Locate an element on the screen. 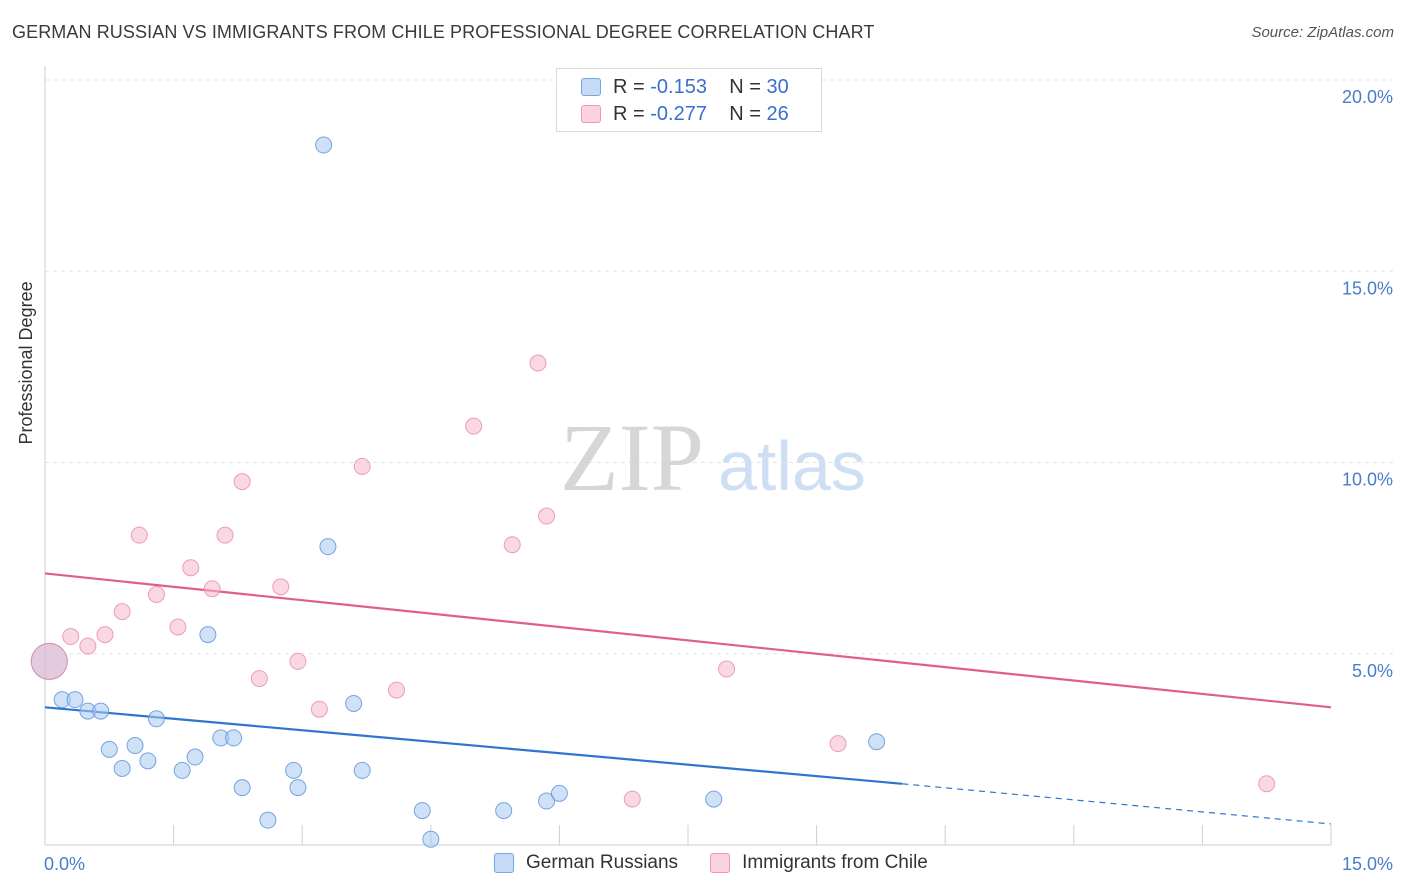 The height and width of the screenshot is (892, 1406). source-label: Source: ZipAtlas.com is located at coordinates (1322, 32).